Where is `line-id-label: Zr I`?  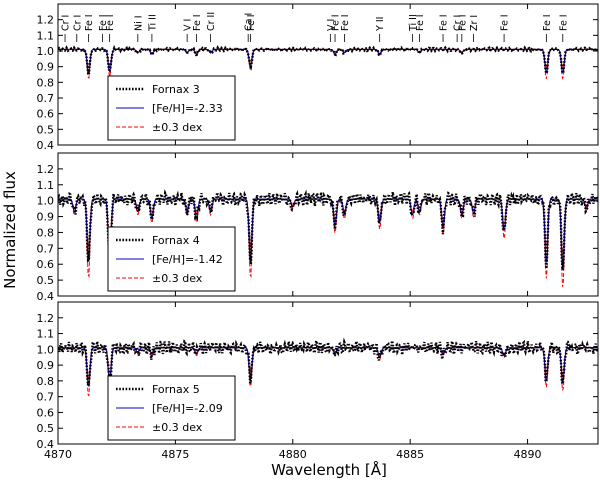
line-id-label: Zr I is located at coordinates (474, 23).